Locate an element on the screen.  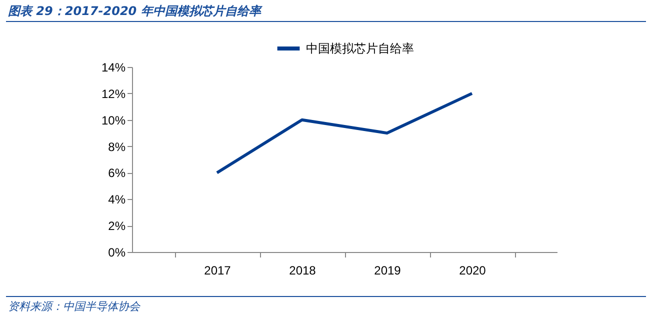
x-tick-label: 2017 is located at coordinates (218, 271).